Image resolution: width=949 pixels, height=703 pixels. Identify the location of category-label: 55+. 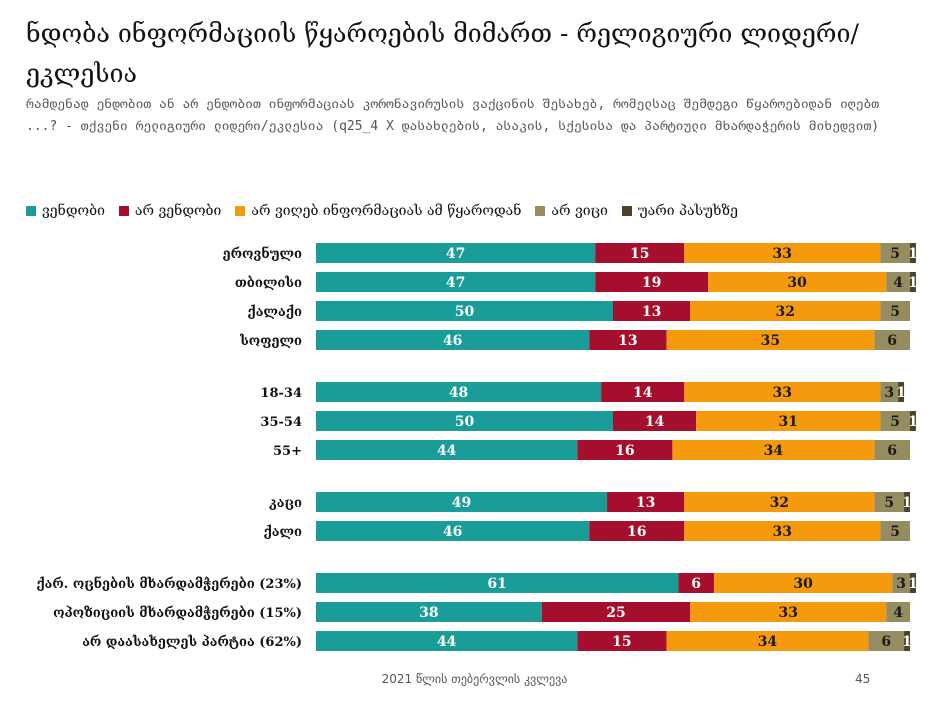
(287, 451).